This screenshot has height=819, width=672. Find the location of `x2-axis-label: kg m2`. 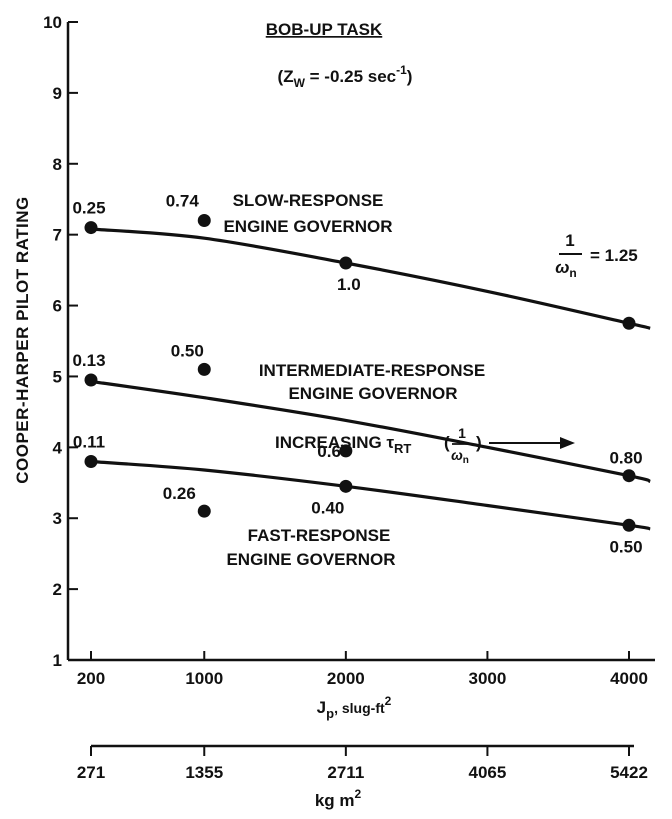

x2-axis-label: kg m2 is located at coordinates (338, 798).